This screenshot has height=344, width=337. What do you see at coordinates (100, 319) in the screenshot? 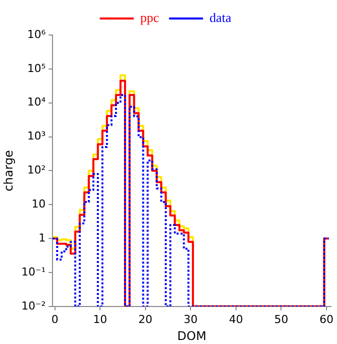
I see `x-tick-label: 10` at bounding box center [100, 319].